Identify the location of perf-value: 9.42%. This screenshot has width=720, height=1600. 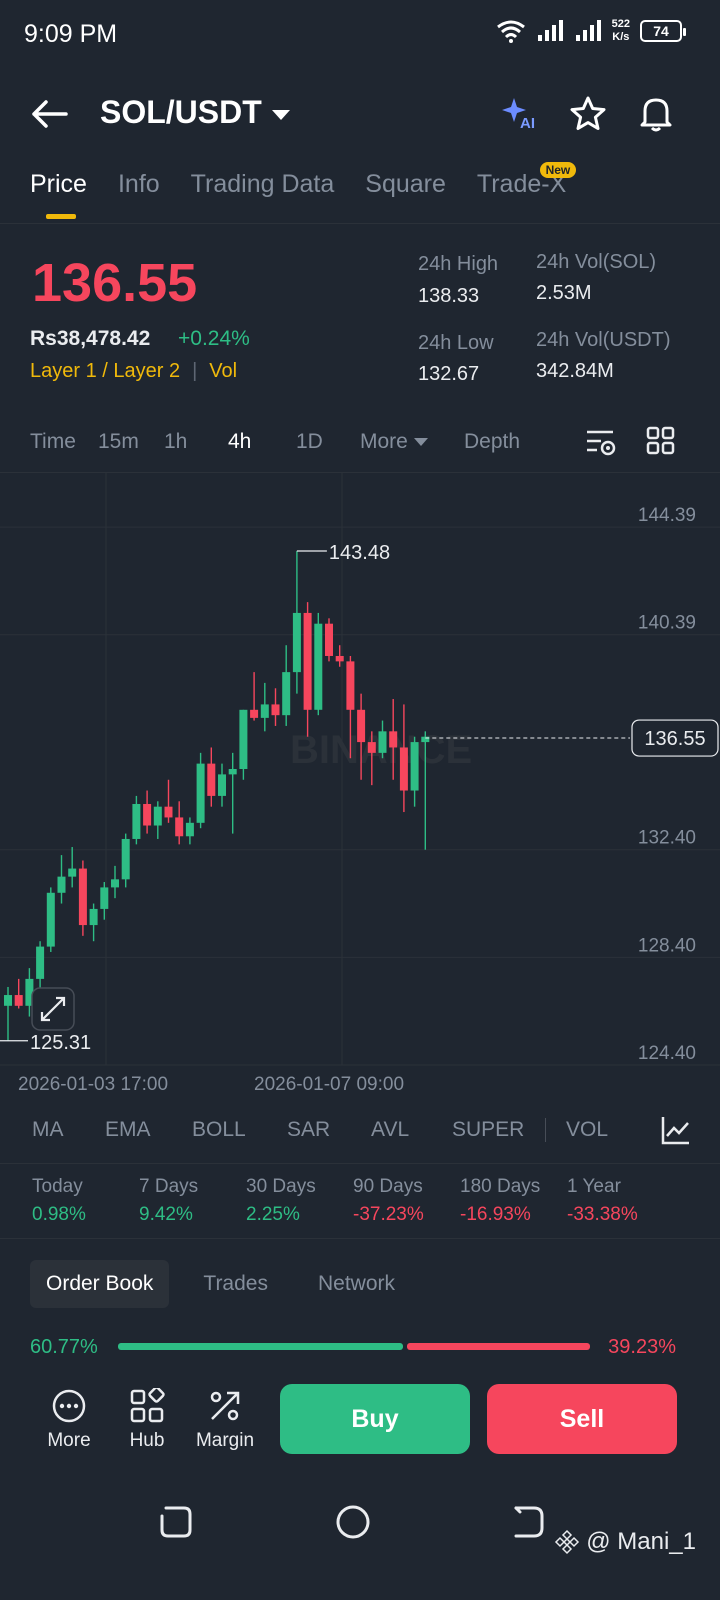
(166, 1214).